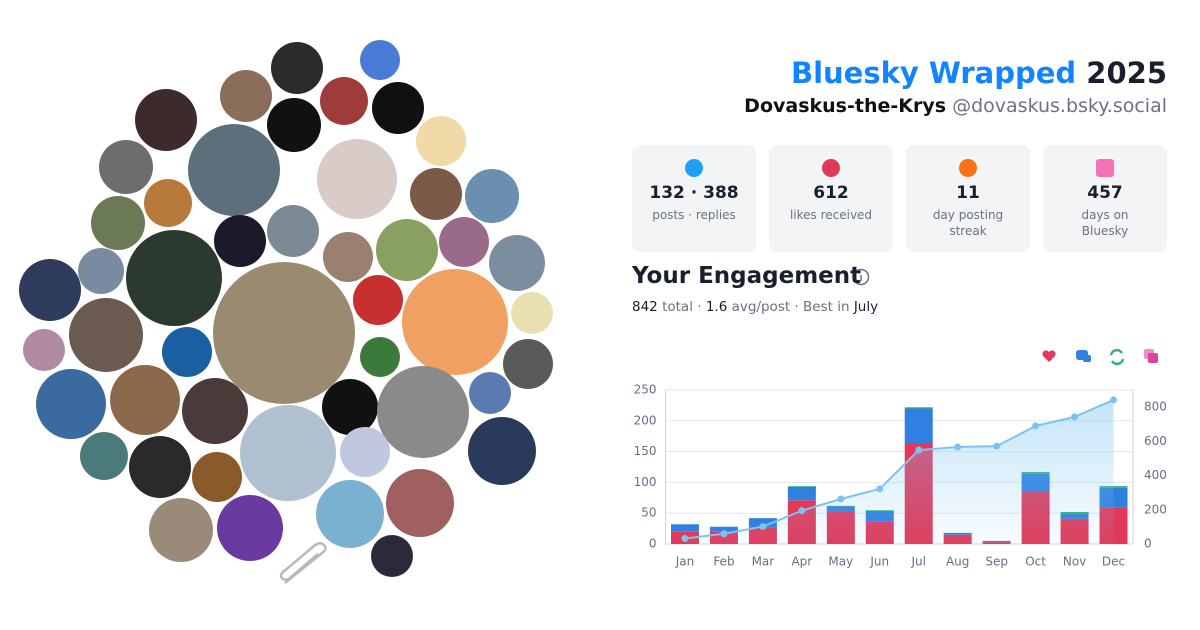 The height and width of the screenshot is (630, 1200). What do you see at coordinates (1059, 106) in the screenshot?
I see `handle: @dovaskus.bsky.social` at bounding box center [1059, 106].